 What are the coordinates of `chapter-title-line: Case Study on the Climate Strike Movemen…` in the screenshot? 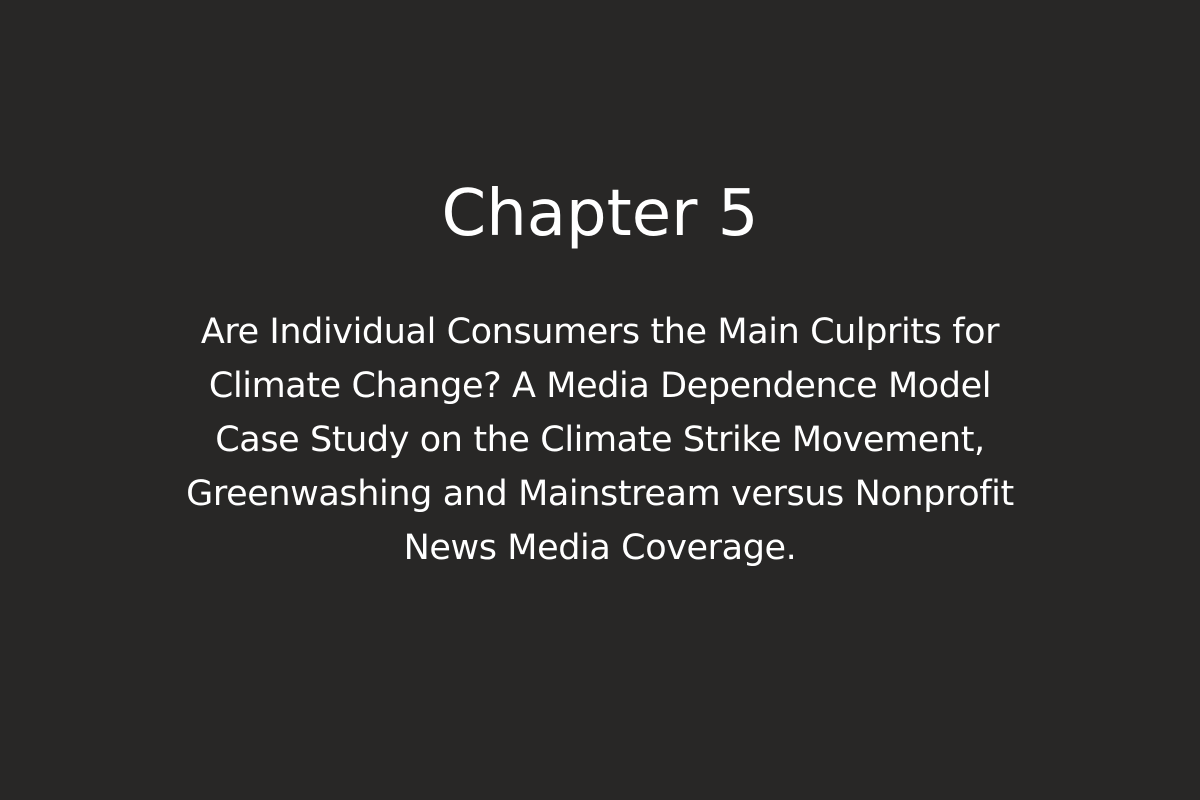 It's located at (600, 440).